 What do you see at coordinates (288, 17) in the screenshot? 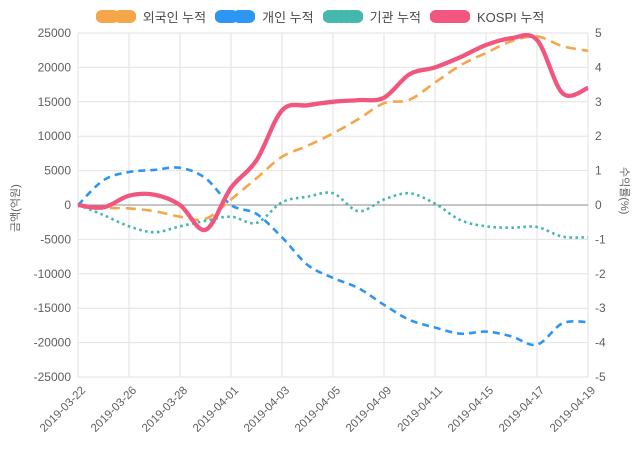
I see `legend-label: 개인 누적` at bounding box center [288, 17].